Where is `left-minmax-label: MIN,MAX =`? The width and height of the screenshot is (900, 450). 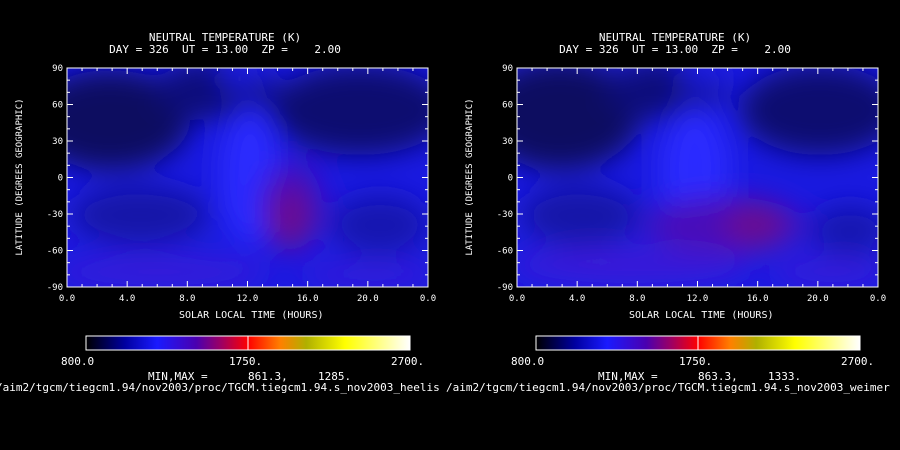
left-minmax-label: MIN,MAX = is located at coordinates (178, 376).